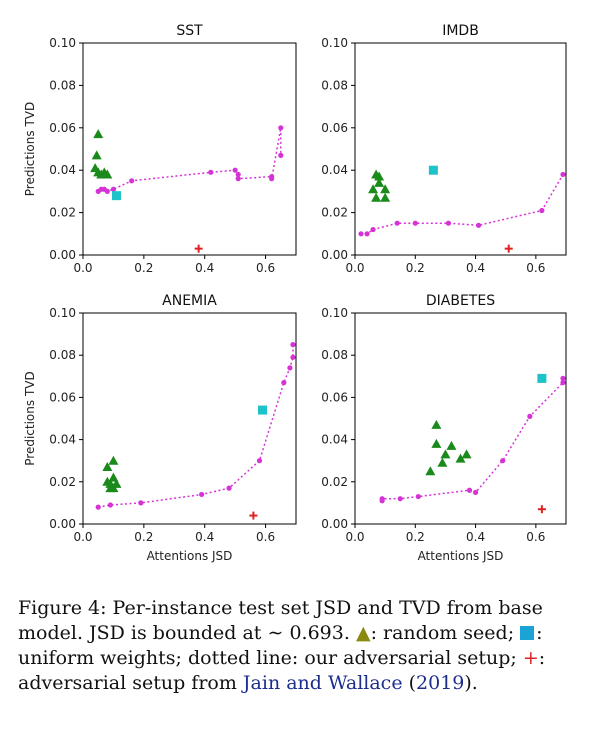 This screenshot has height=733, width=593. I want to click on citation-link: Jain and Wallace, so click(322, 683).